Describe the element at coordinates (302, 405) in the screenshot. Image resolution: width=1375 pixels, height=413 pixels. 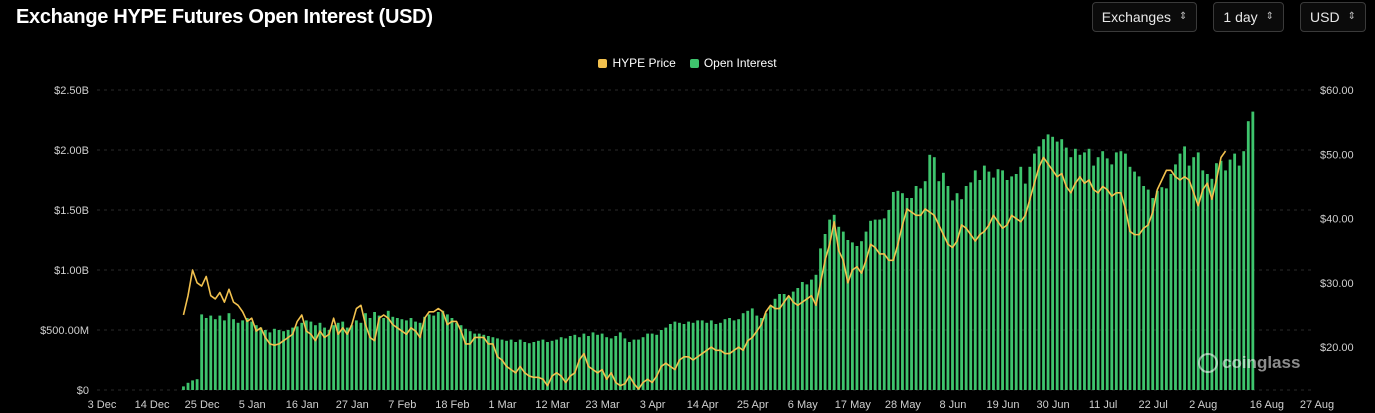
I see `x-tick-label: 16 Jan` at that location.